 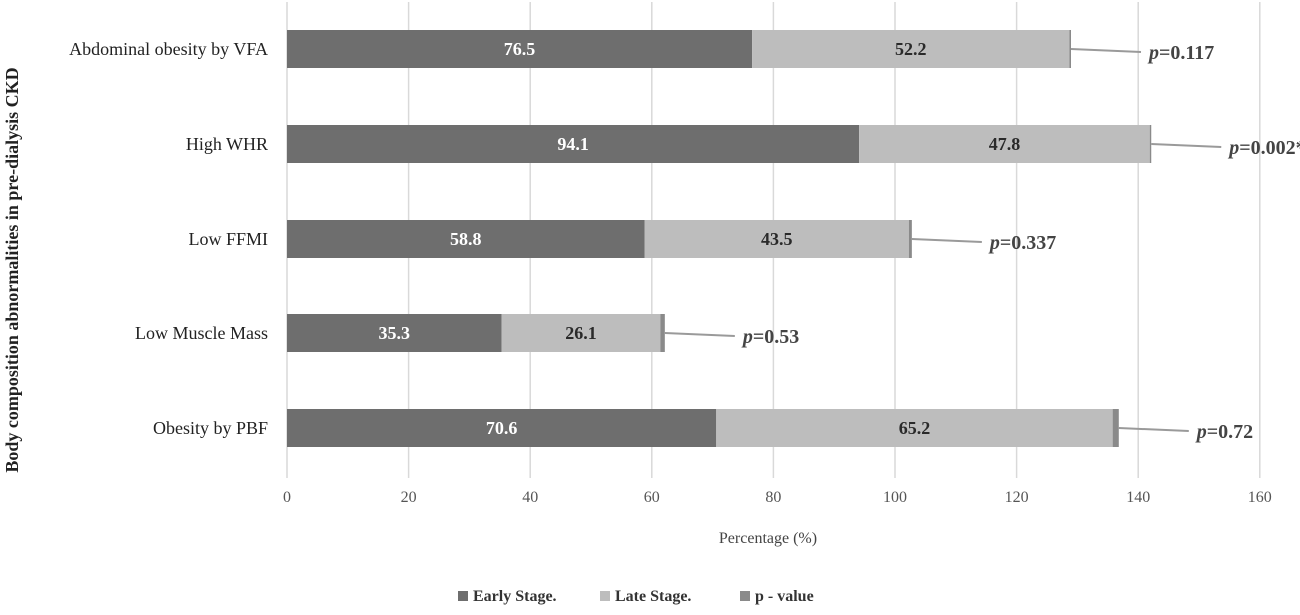 I want to click on legend: Early Stage. Late Stage. p - value, so click(x=636, y=596).